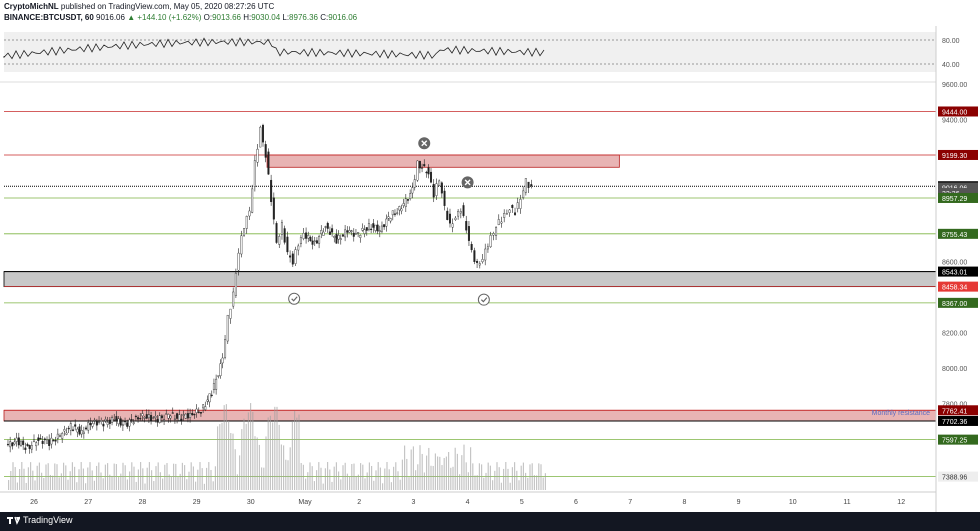  I want to click on author-name: CryptoMichNL, so click(31, 6).